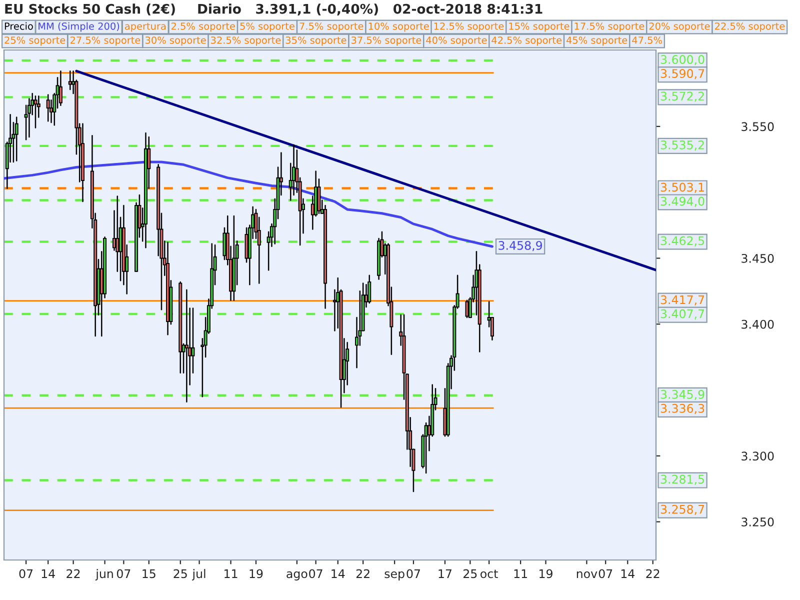 This screenshot has height=600, width=800. I want to click on text: 20% soporte, so click(679, 27).